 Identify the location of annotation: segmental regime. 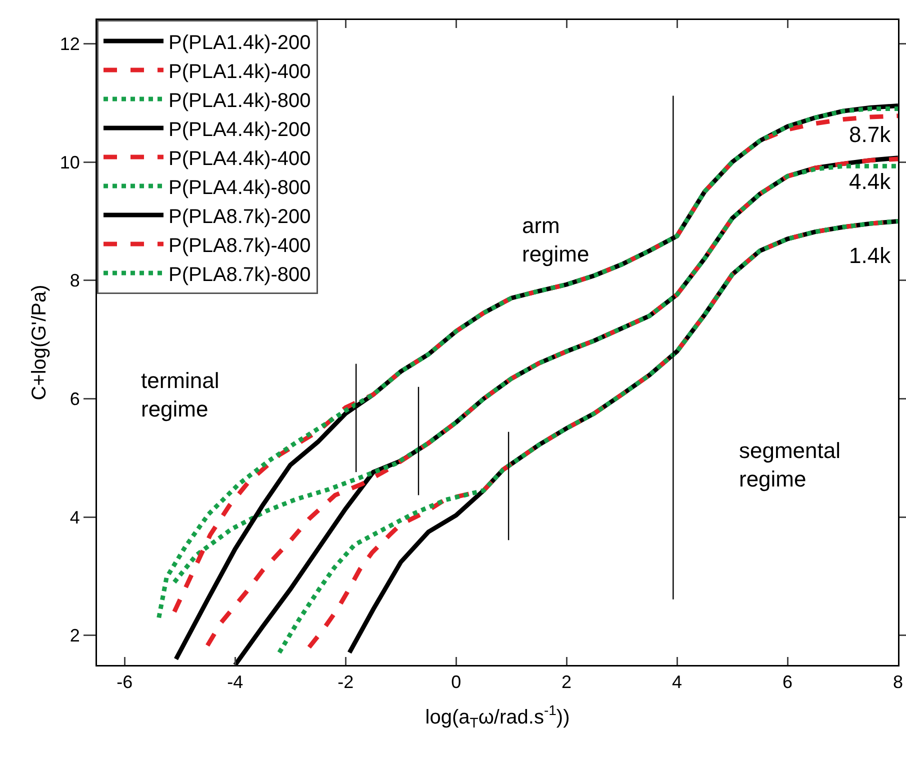
(790, 465).